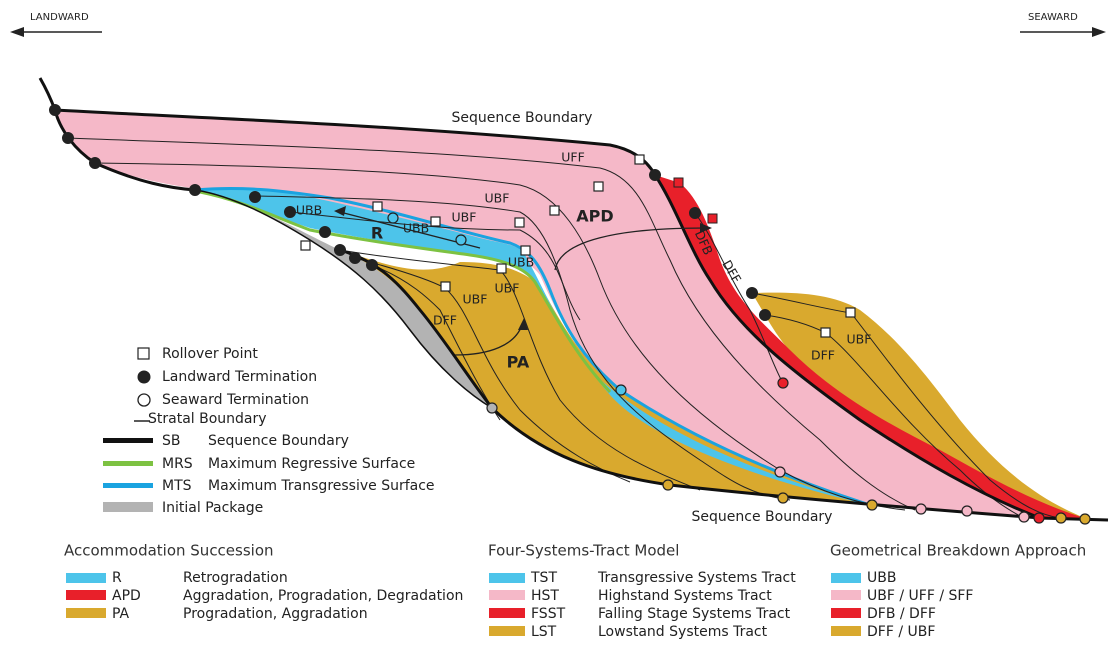  What do you see at coordinates (594, 216) in the screenshot?
I see `succession-label: APD` at bounding box center [594, 216].